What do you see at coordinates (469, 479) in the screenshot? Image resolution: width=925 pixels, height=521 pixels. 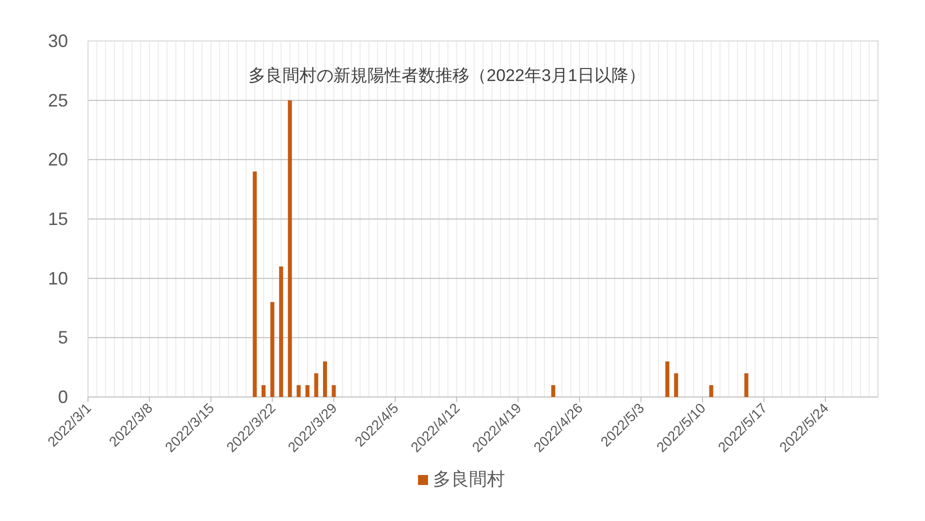 I see `legend-label: 多良間村` at bounding box center [469, 479].